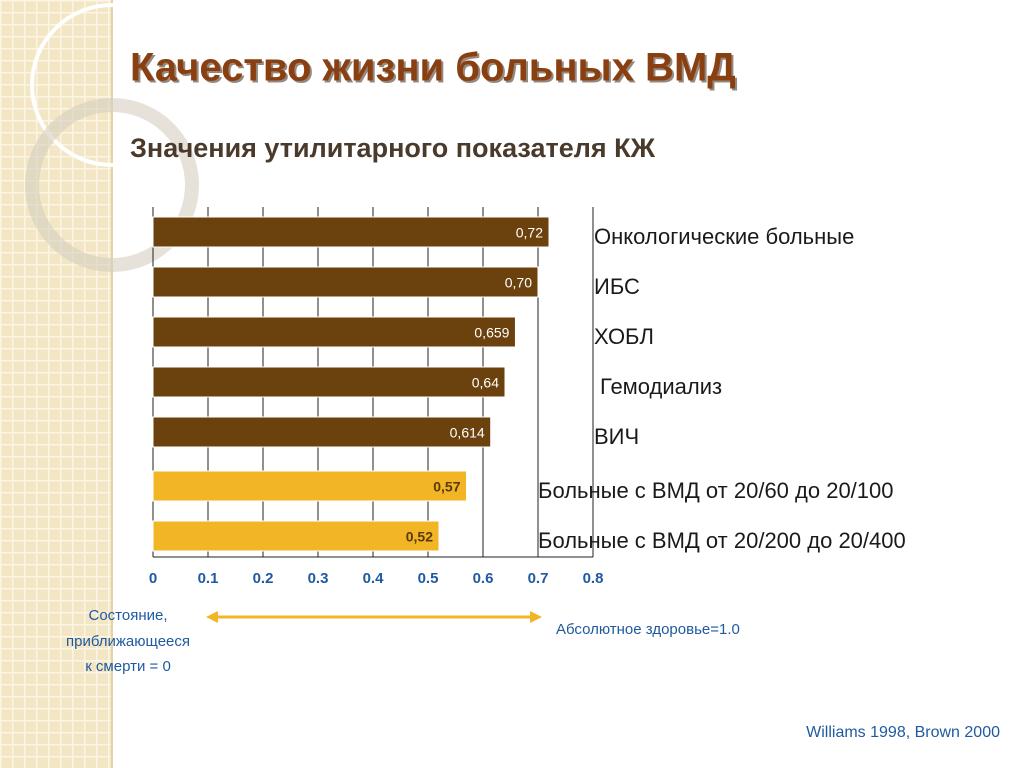 The image size is (1024, 768). Describe the element at coordinates (593, 578) in the screenshot. I see `x-tick-label: 0.8` at that location.